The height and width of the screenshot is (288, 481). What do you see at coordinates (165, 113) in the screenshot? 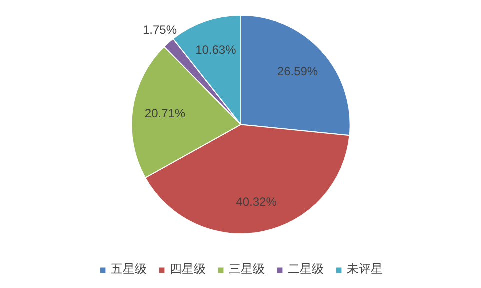
I see `data-label: 20.71%` at bounding box center [165, 113].